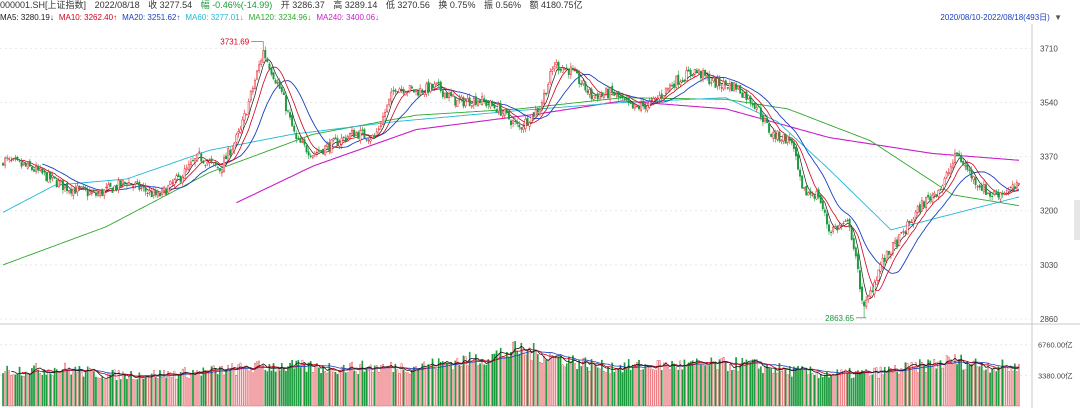  Describe the element at coordinates (236, 5) in the screenshot. I see `quote-change: 幅 -0.46%(-14.99)` at that location.